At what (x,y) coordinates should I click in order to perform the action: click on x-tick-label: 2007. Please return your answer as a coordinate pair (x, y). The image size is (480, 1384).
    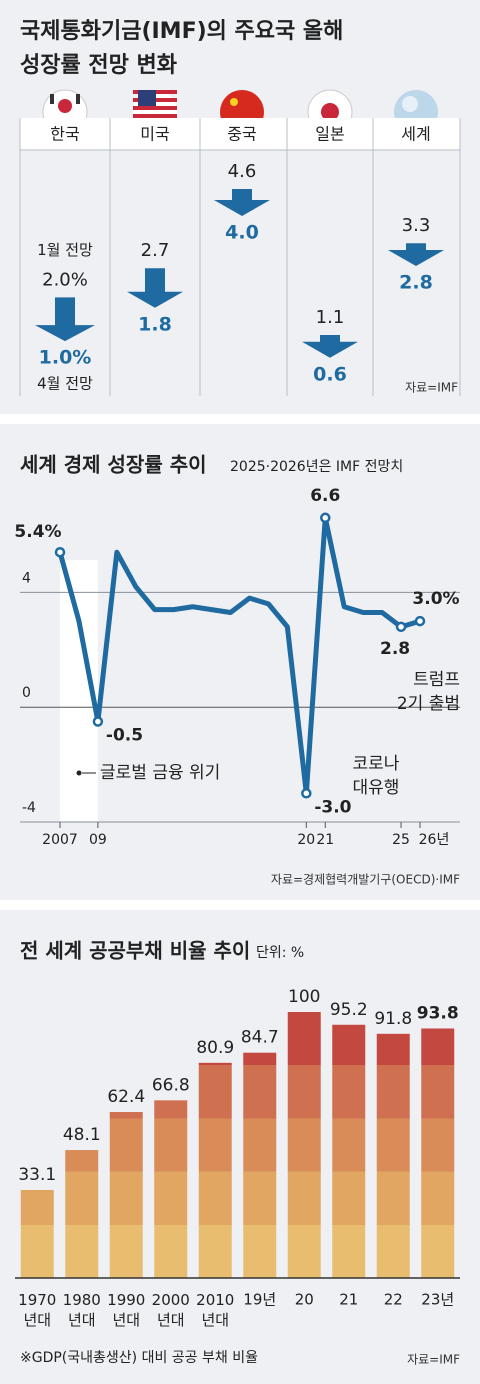
    Looking at the image, I should click on (60, 840).